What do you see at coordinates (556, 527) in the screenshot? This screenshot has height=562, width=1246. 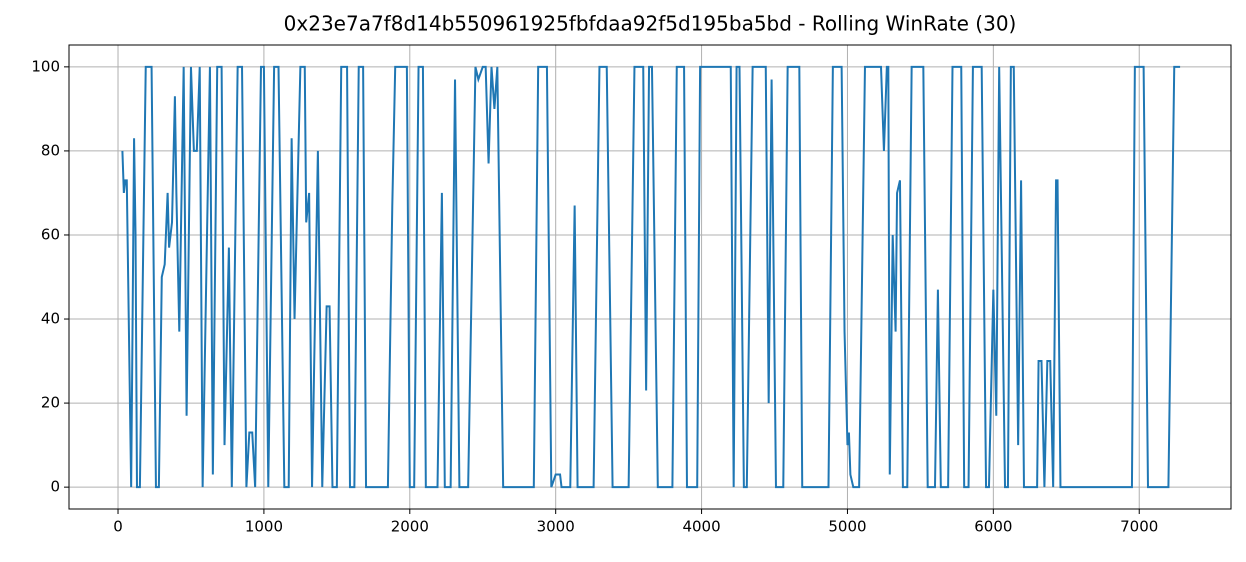 I see `x-tick-label: 3000` at bounding box center [556, 527].